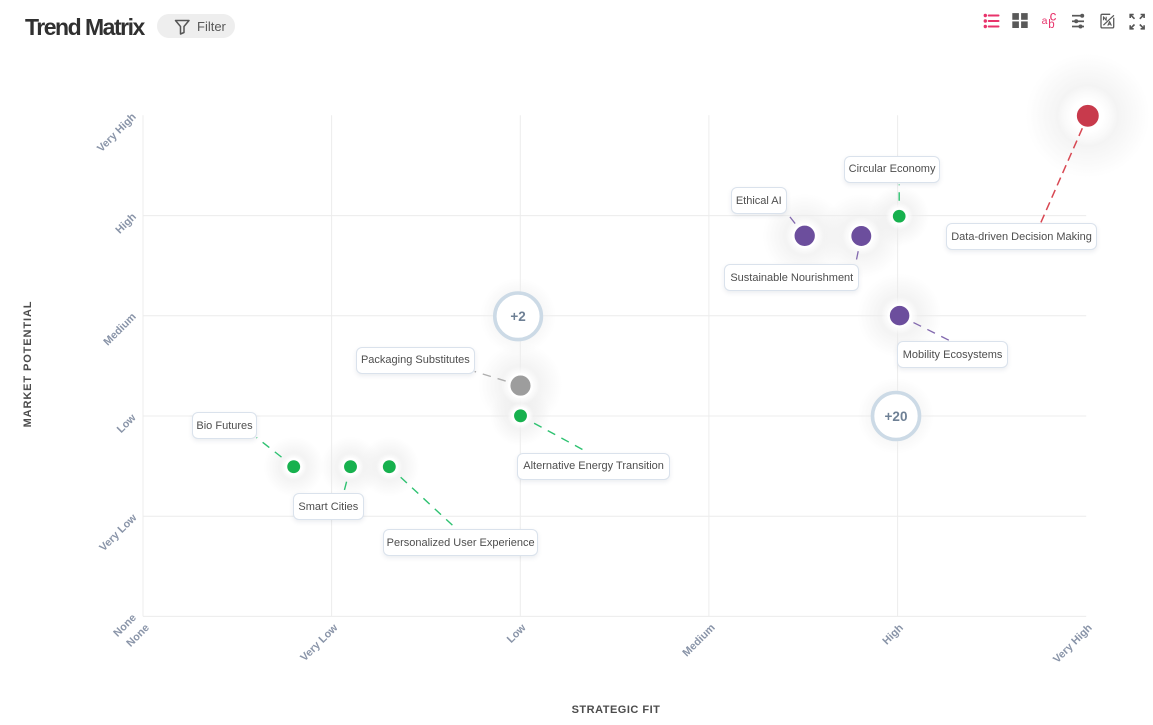 This screenshot has width=1153, height=725. Describe the element at coordinates (517, 316) in the screenshot. I see `svg-text: +2` at that location.